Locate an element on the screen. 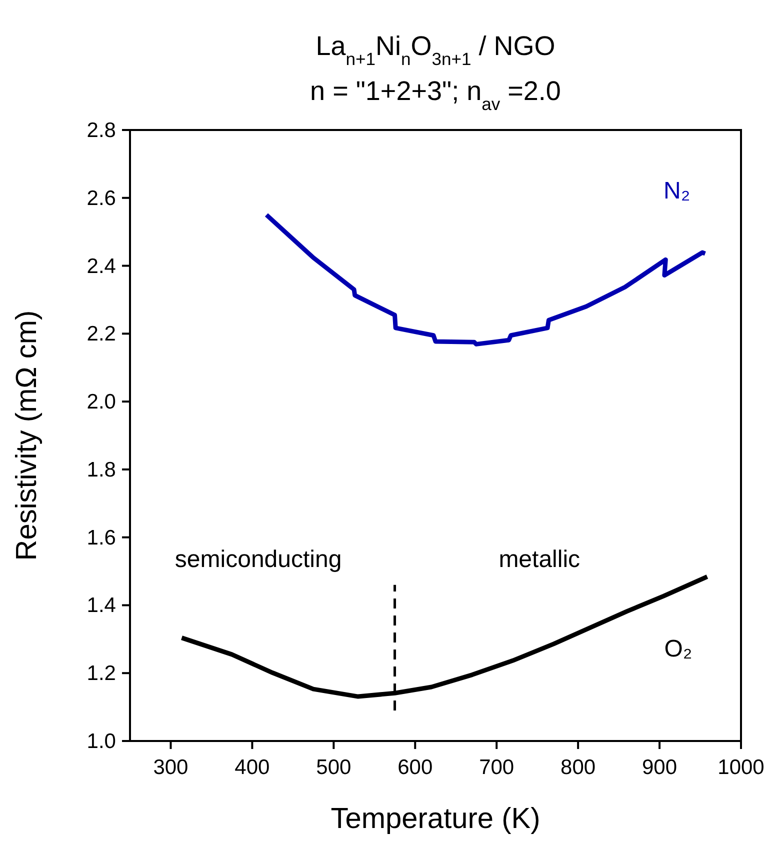  x-tick-label: 700 is located at coordinates (496, 767).